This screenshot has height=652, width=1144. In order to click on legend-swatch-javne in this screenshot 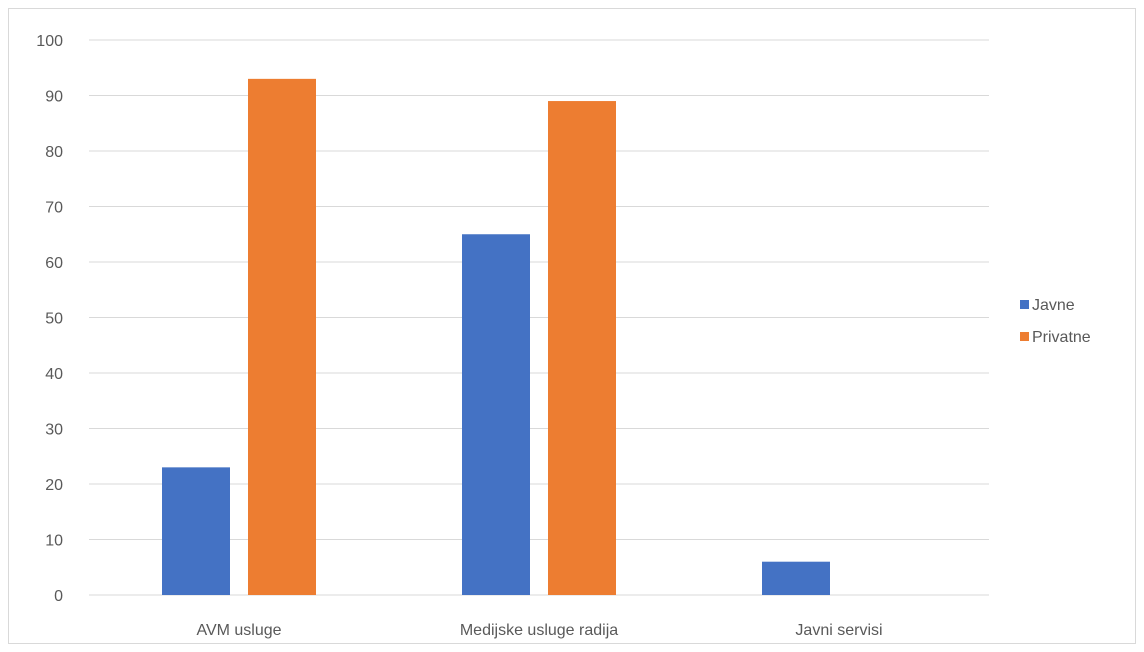, I will do `click(1024, 304)`.